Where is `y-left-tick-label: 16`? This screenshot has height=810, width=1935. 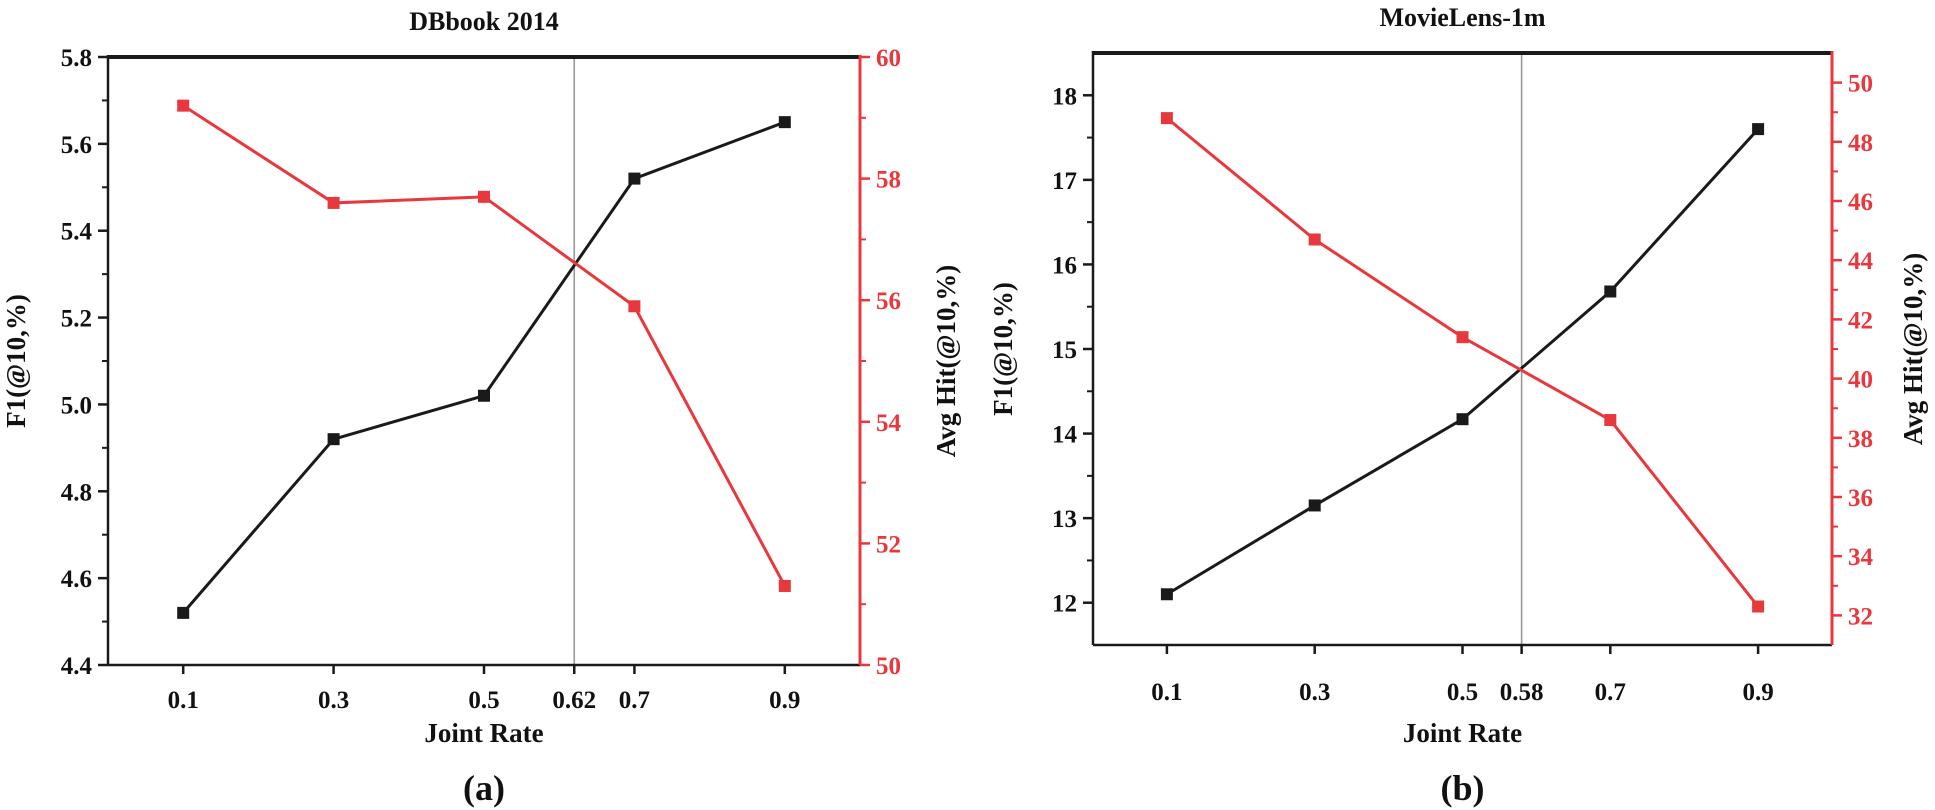
y-left-tick-label: 16 is located at coordinates (1064, 265).